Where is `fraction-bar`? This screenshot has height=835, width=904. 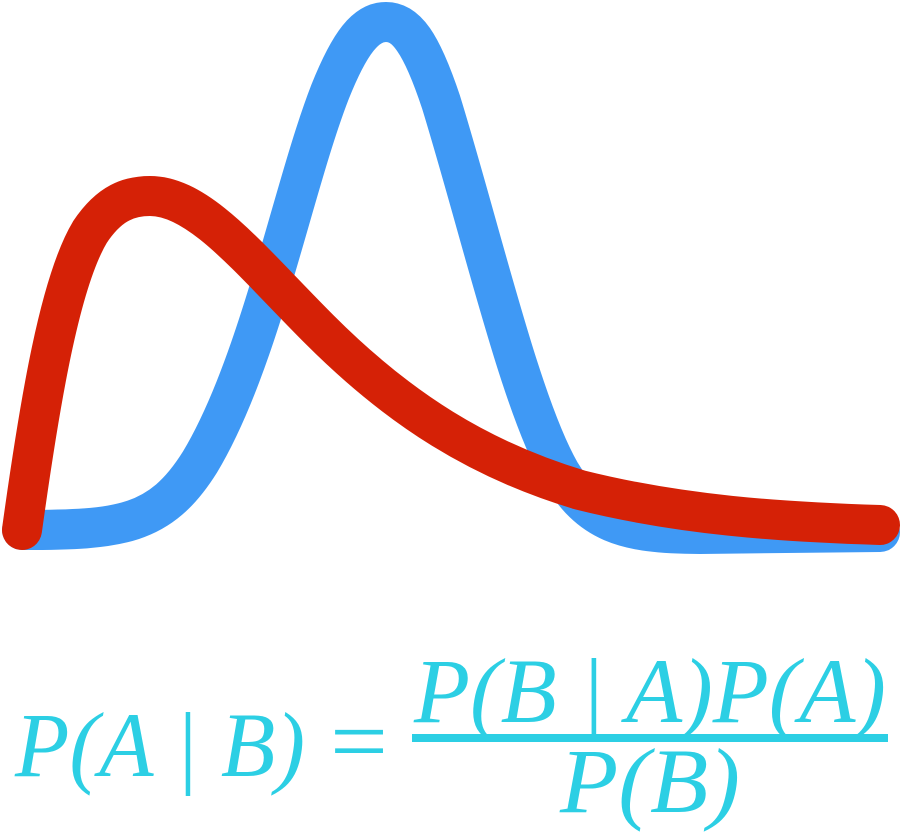 fraction-bar is located at coordinates (650, 738).